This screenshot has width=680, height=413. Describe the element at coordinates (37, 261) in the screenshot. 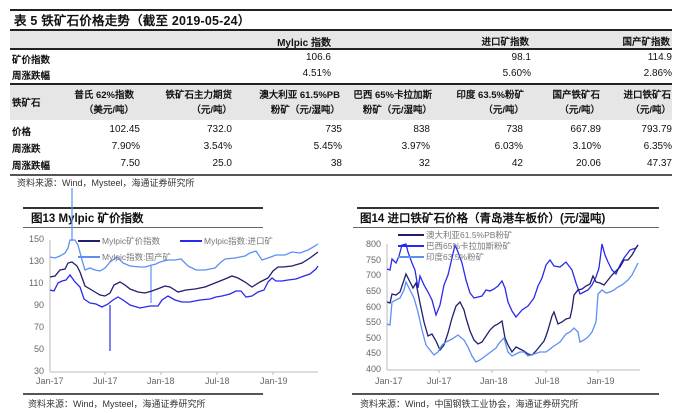

I see `y-tick: 130` at that location.